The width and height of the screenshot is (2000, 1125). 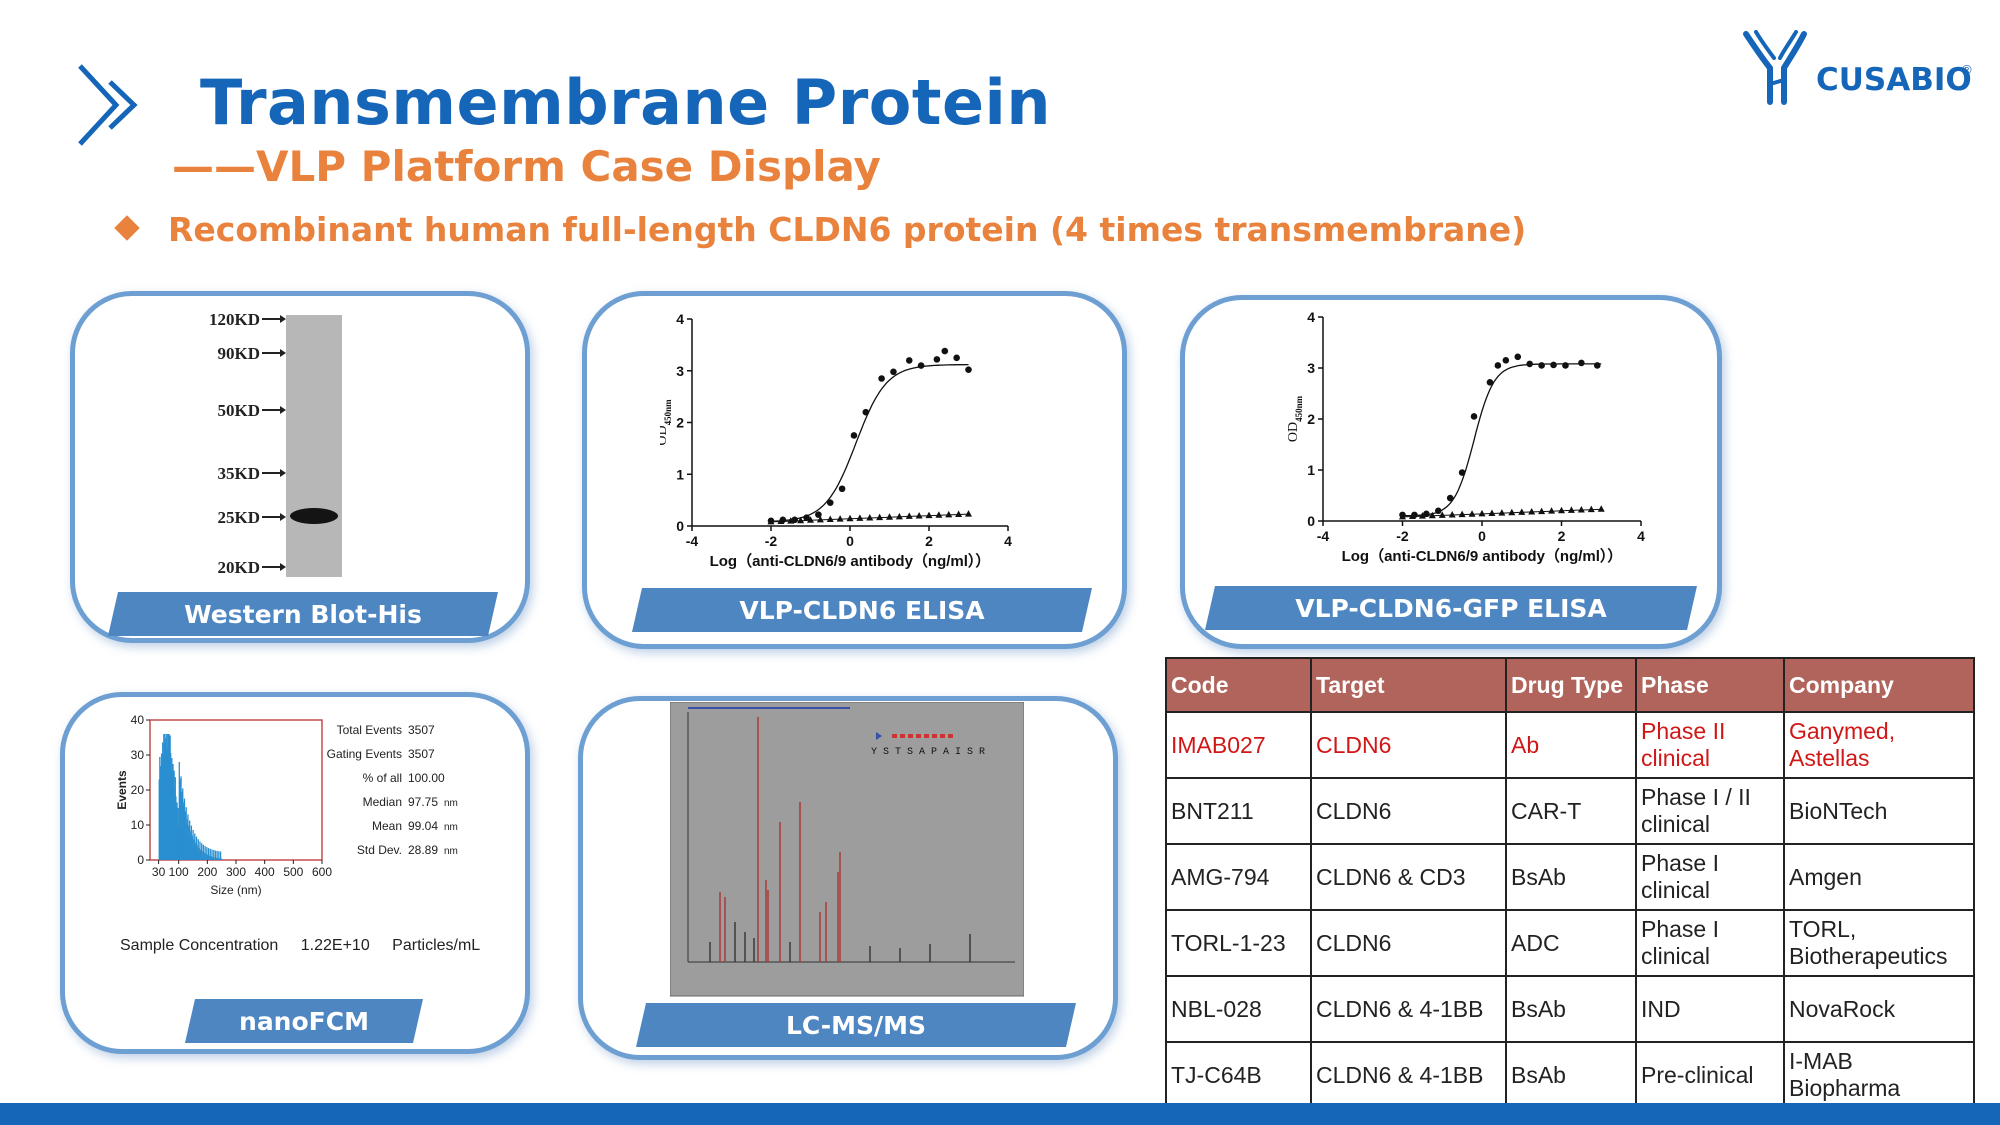 I want to click on antibody-logo-icon, so click(x=1775, y=67).